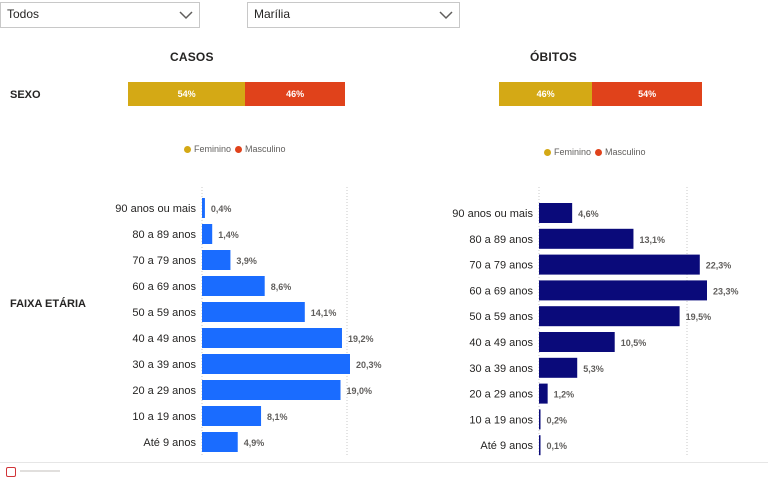 This screenshot has width=768, height=477. Describe the element at coordinates (40, 471) in the screenshot. I see `footer-line` at that location.